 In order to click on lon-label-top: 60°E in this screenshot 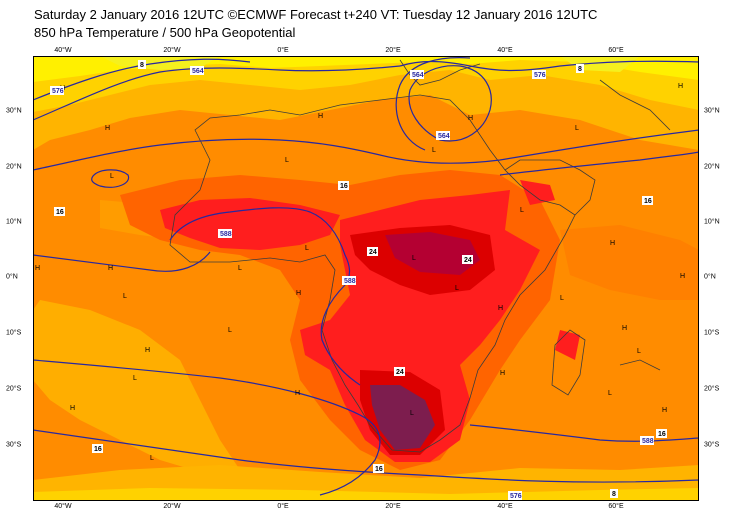, I will do `click(616, 50)`.